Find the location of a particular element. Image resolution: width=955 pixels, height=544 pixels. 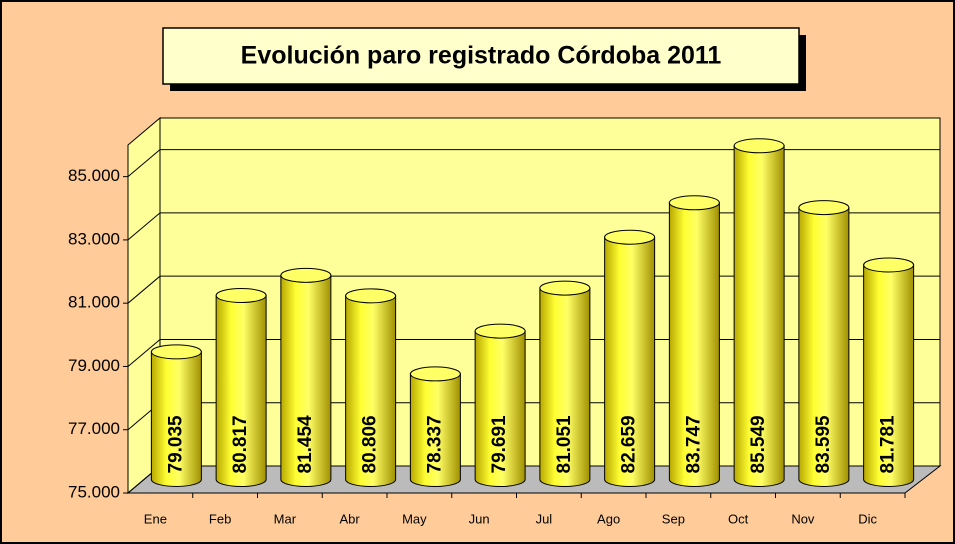

data-label: 82.659 is located at coordinates (629, 444).